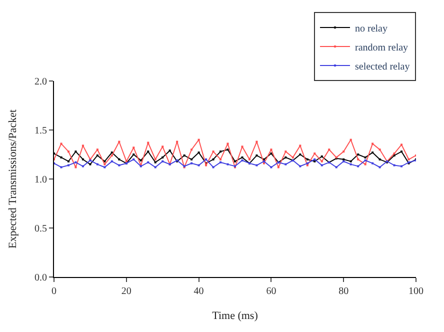  I want to click on x-axis-title: Time (ms), so click(235, 316).